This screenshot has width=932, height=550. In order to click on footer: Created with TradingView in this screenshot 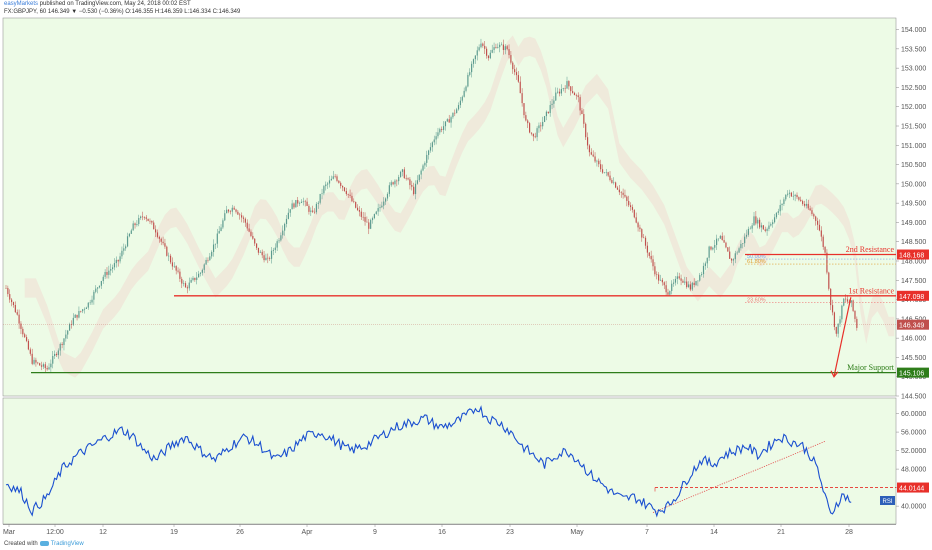, I will do `click(44, 543)`.